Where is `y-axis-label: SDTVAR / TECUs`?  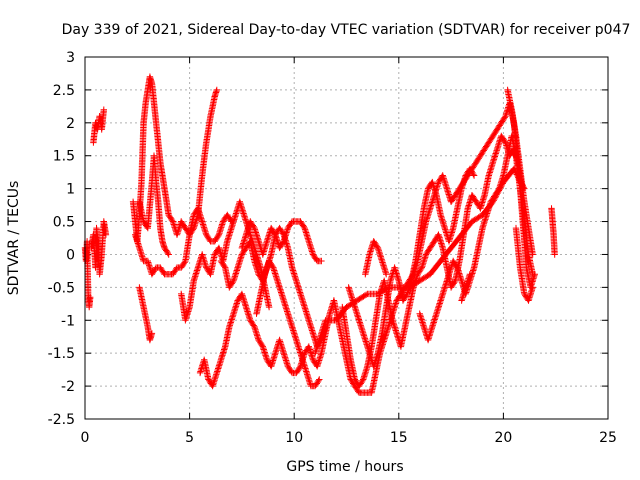
y-axis-label: SDTVAR / TECUs is located at coordinates (14, 238).